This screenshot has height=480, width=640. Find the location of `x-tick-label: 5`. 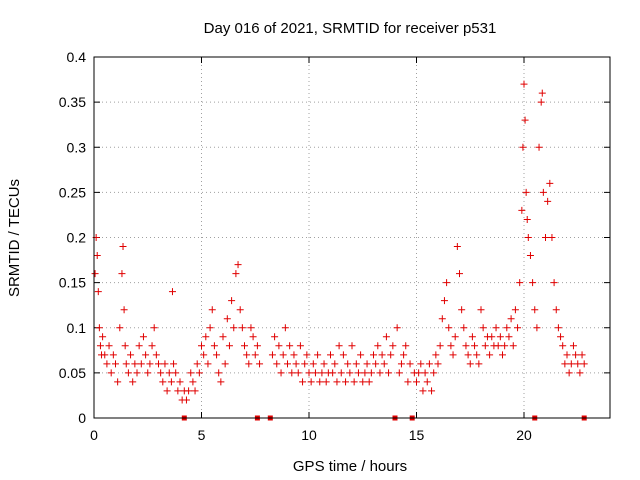

x-tick-label: 5 is located at coordinates (202, 435).